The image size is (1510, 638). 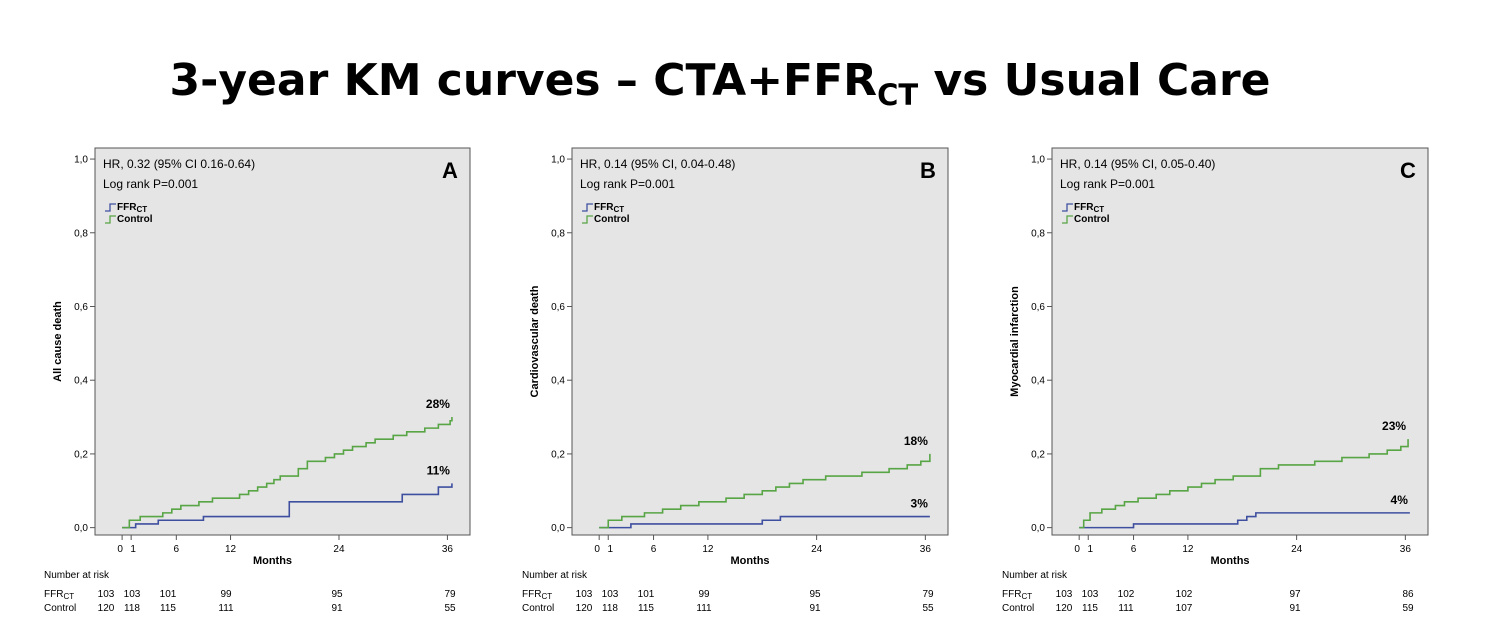 What do you see at coordinates (1137, 164) in the screenshot?
I see `hr-annotation: HR, 0.14 (95% CI, 0.05-0.40)` at bounding box center [1137, 164].